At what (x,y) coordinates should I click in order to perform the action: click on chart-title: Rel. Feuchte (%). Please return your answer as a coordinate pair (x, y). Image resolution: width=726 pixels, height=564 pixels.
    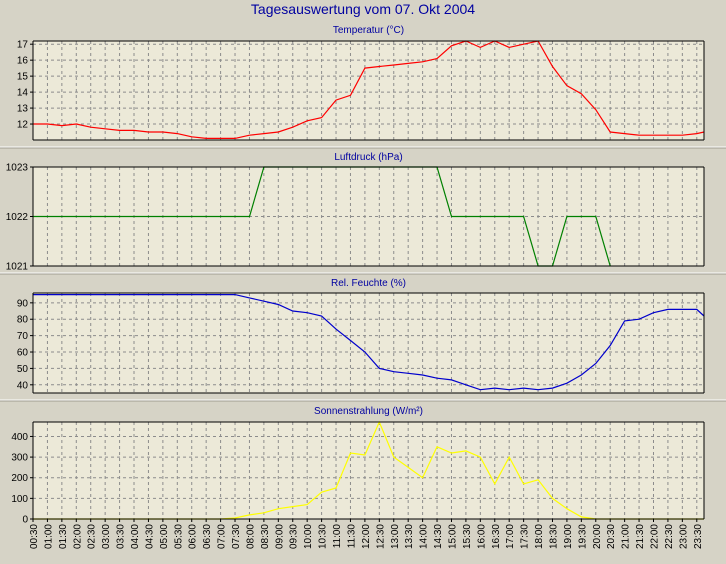
    Looking at the image, I should click on (368, 283).